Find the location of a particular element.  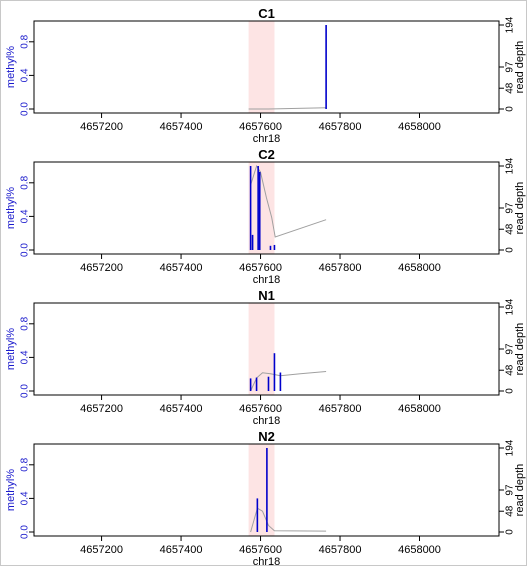

panel-title: N1 is located at coordinates (266, 295).